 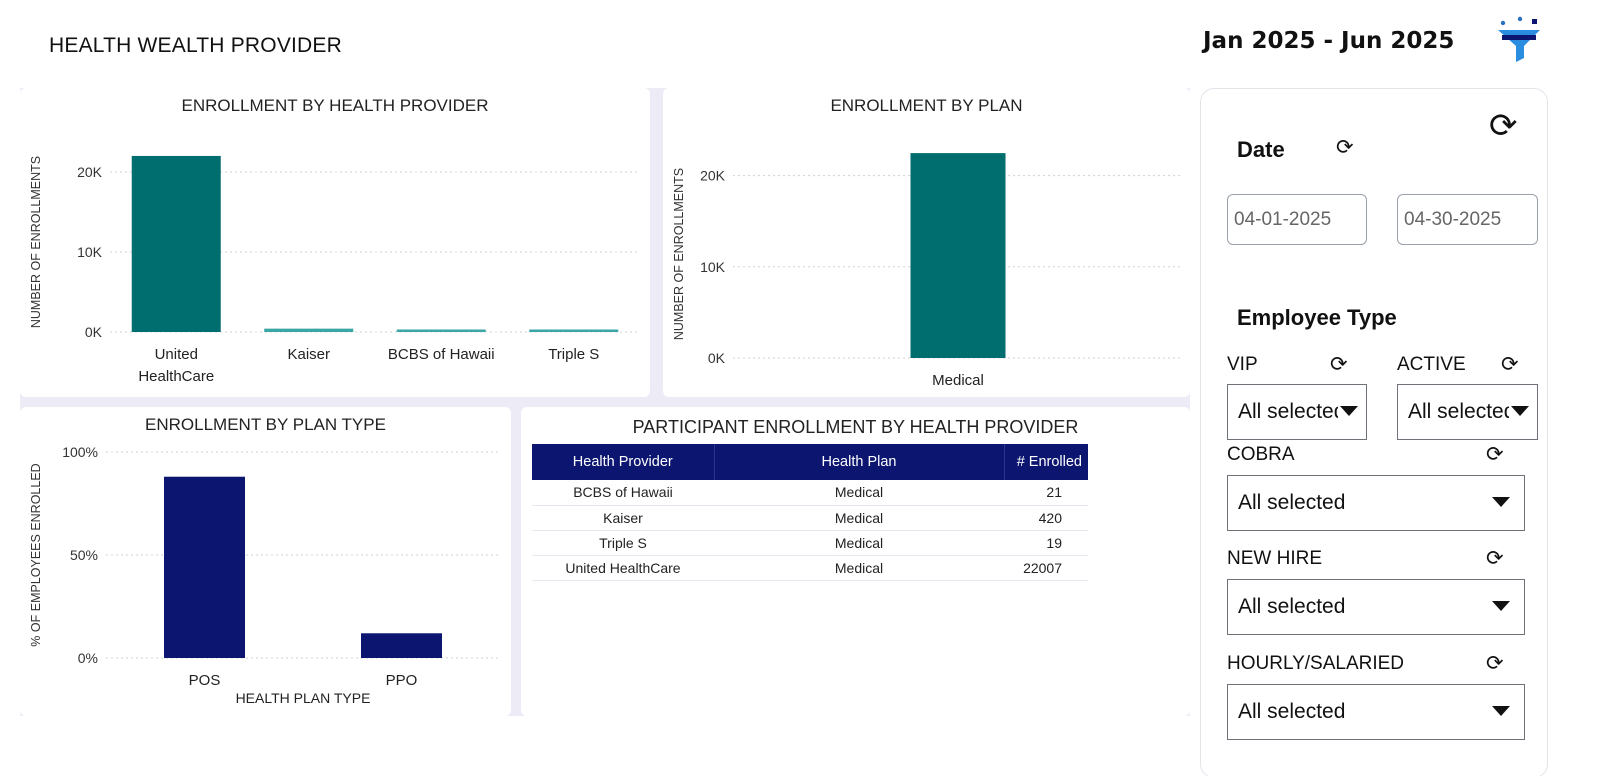 I want to click on start-date-input: 04-01-2025, so click(x=1297, y=219).